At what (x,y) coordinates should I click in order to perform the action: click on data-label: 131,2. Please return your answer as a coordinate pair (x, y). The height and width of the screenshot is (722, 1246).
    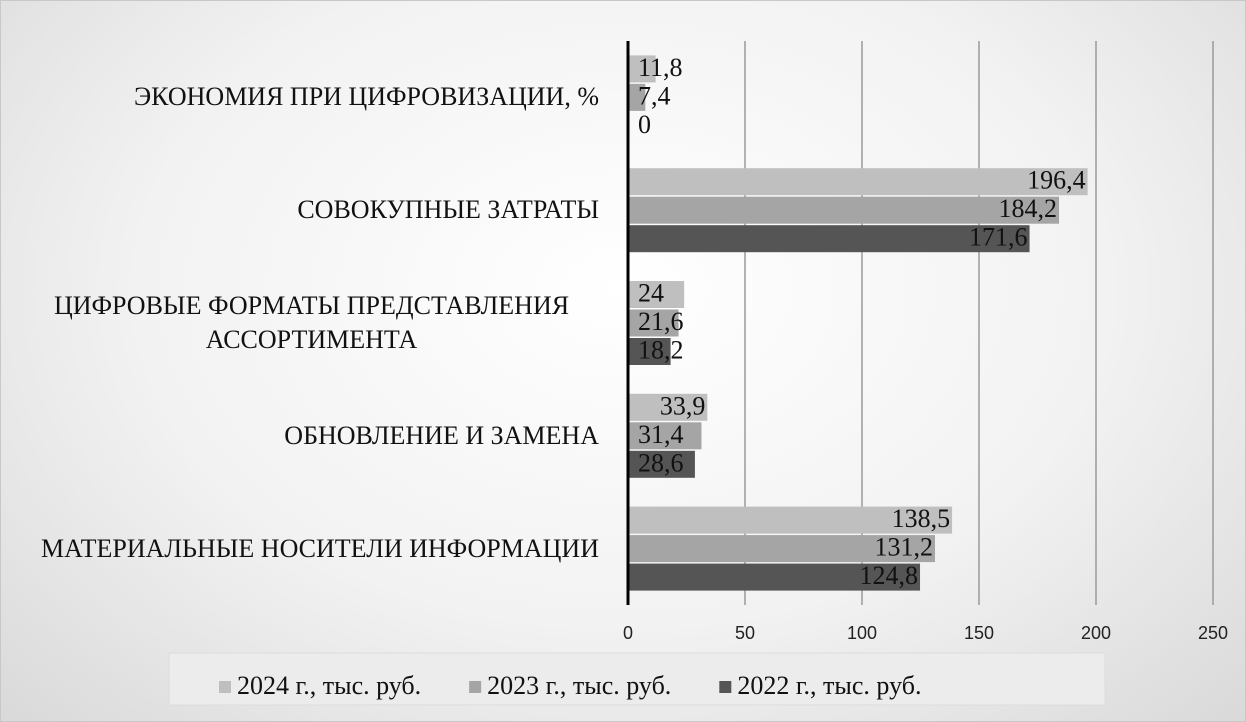
    Looking at the image, I should click on (904, 547).